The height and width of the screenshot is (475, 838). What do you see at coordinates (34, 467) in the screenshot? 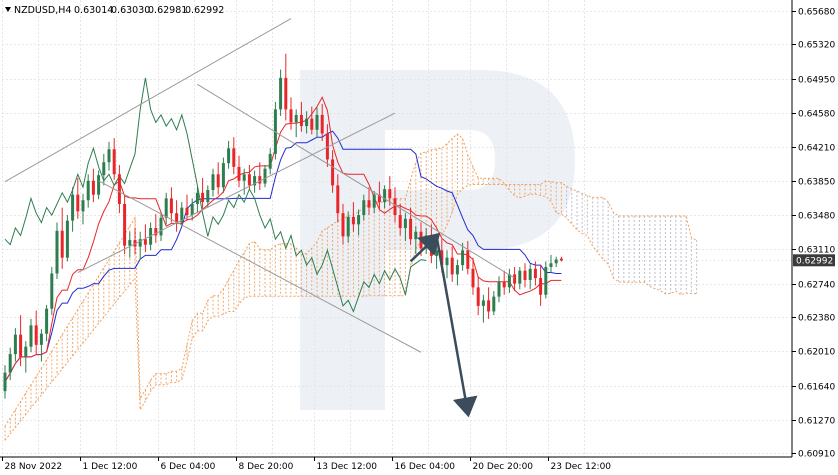
I see `time-tick-label: 28 Nov 2022` at bounding box center [34, 467].